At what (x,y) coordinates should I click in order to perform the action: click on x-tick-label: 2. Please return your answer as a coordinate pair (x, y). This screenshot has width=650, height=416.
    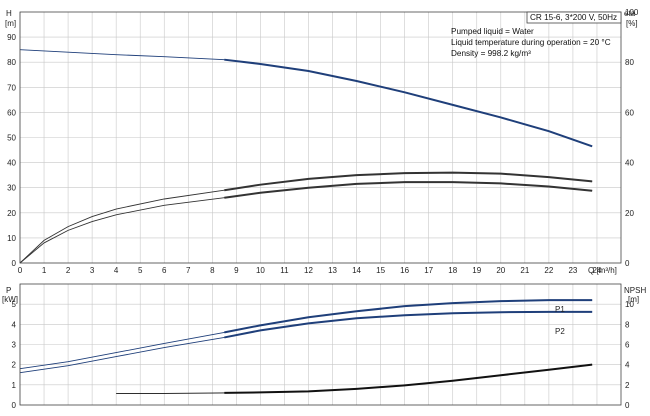
    Looking at the image, I should click on (68, 270).